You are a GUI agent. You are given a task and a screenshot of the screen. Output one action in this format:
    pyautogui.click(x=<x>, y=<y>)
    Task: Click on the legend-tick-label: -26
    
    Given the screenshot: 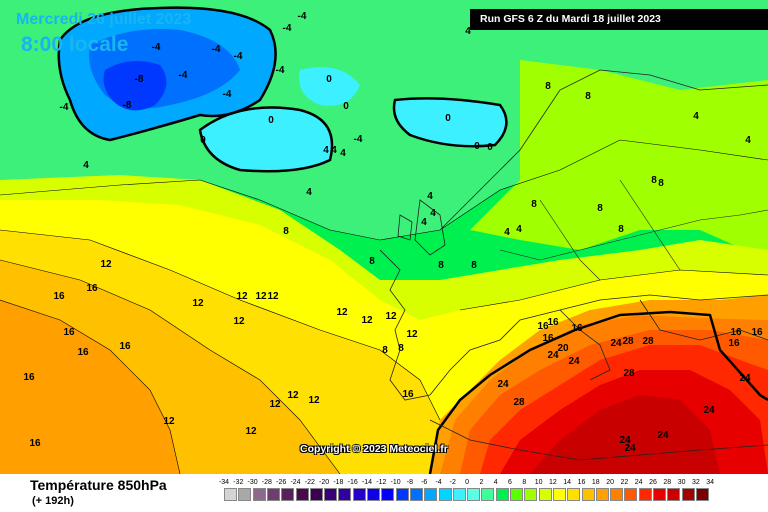 What is the action you would take?
    pyautogui.click(x=281, y=482)
    